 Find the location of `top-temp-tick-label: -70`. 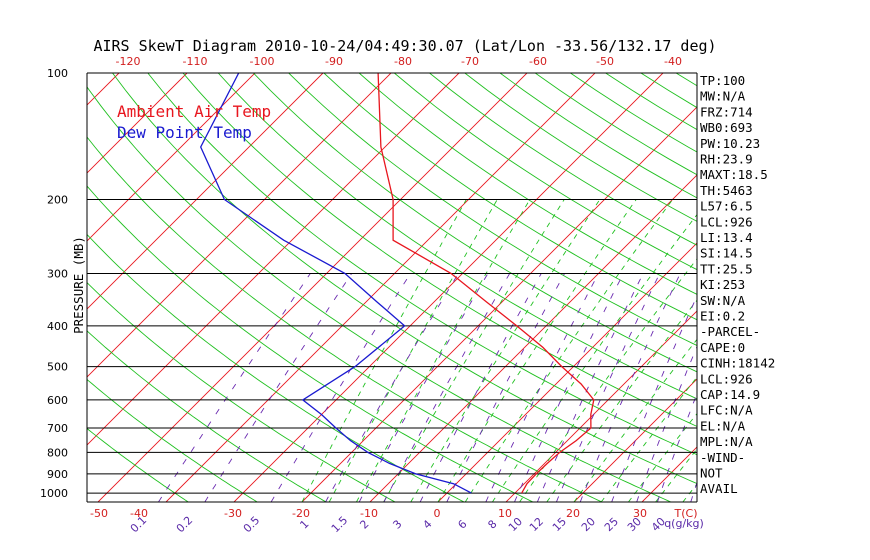

top-temp-tick-label: -70 is located at coordinates (470, 61).